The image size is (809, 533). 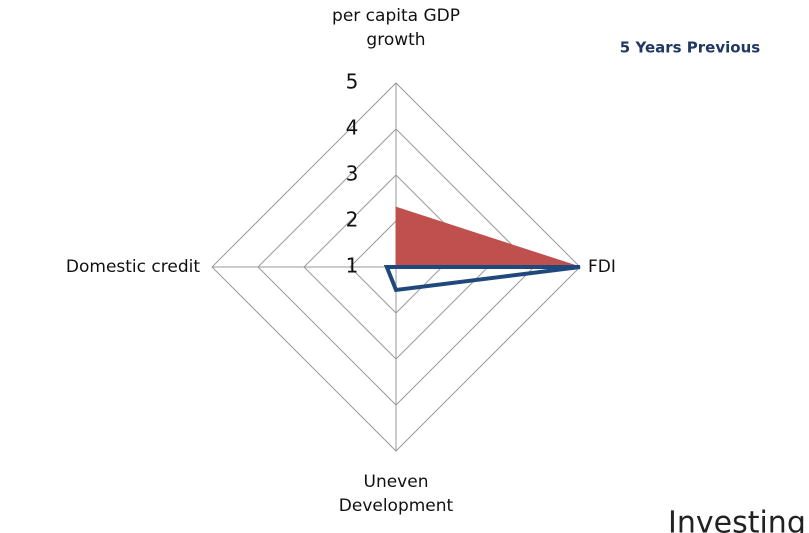 What do you see at coordinates (396, 28) in the screenshot?
I see `category-label: per capita GDP growth` at bounding box center [396, 28].